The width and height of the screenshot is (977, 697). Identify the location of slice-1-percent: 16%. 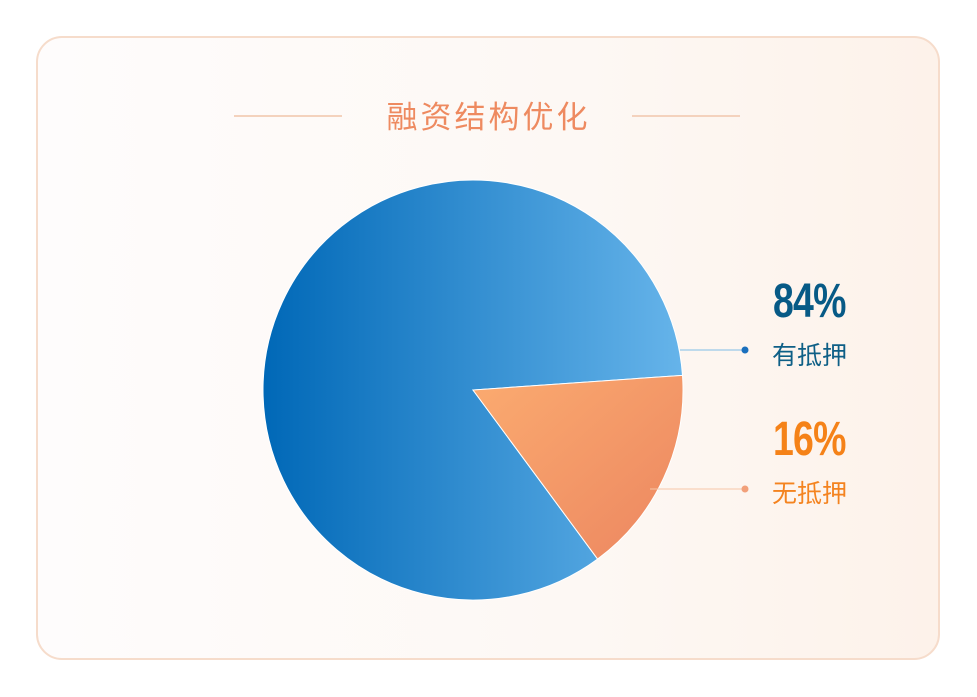
(809, 439).